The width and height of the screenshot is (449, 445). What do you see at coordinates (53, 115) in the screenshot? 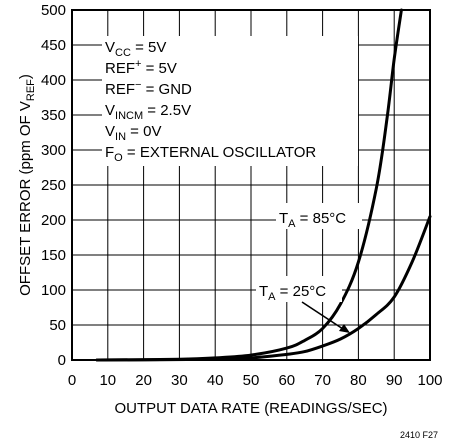
I see `y-tick-label: 350` at bounding box center [53, 115].